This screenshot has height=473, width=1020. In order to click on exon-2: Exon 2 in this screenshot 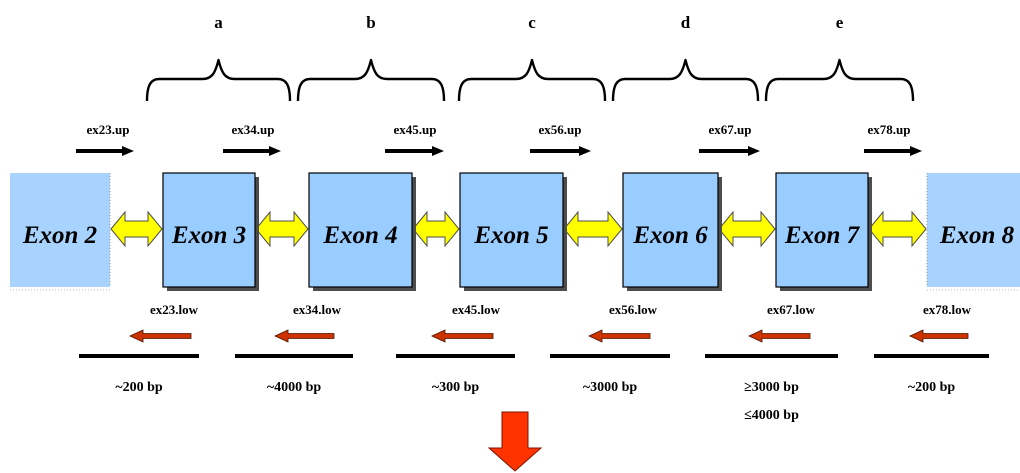, I will do `click(60, 231)`.